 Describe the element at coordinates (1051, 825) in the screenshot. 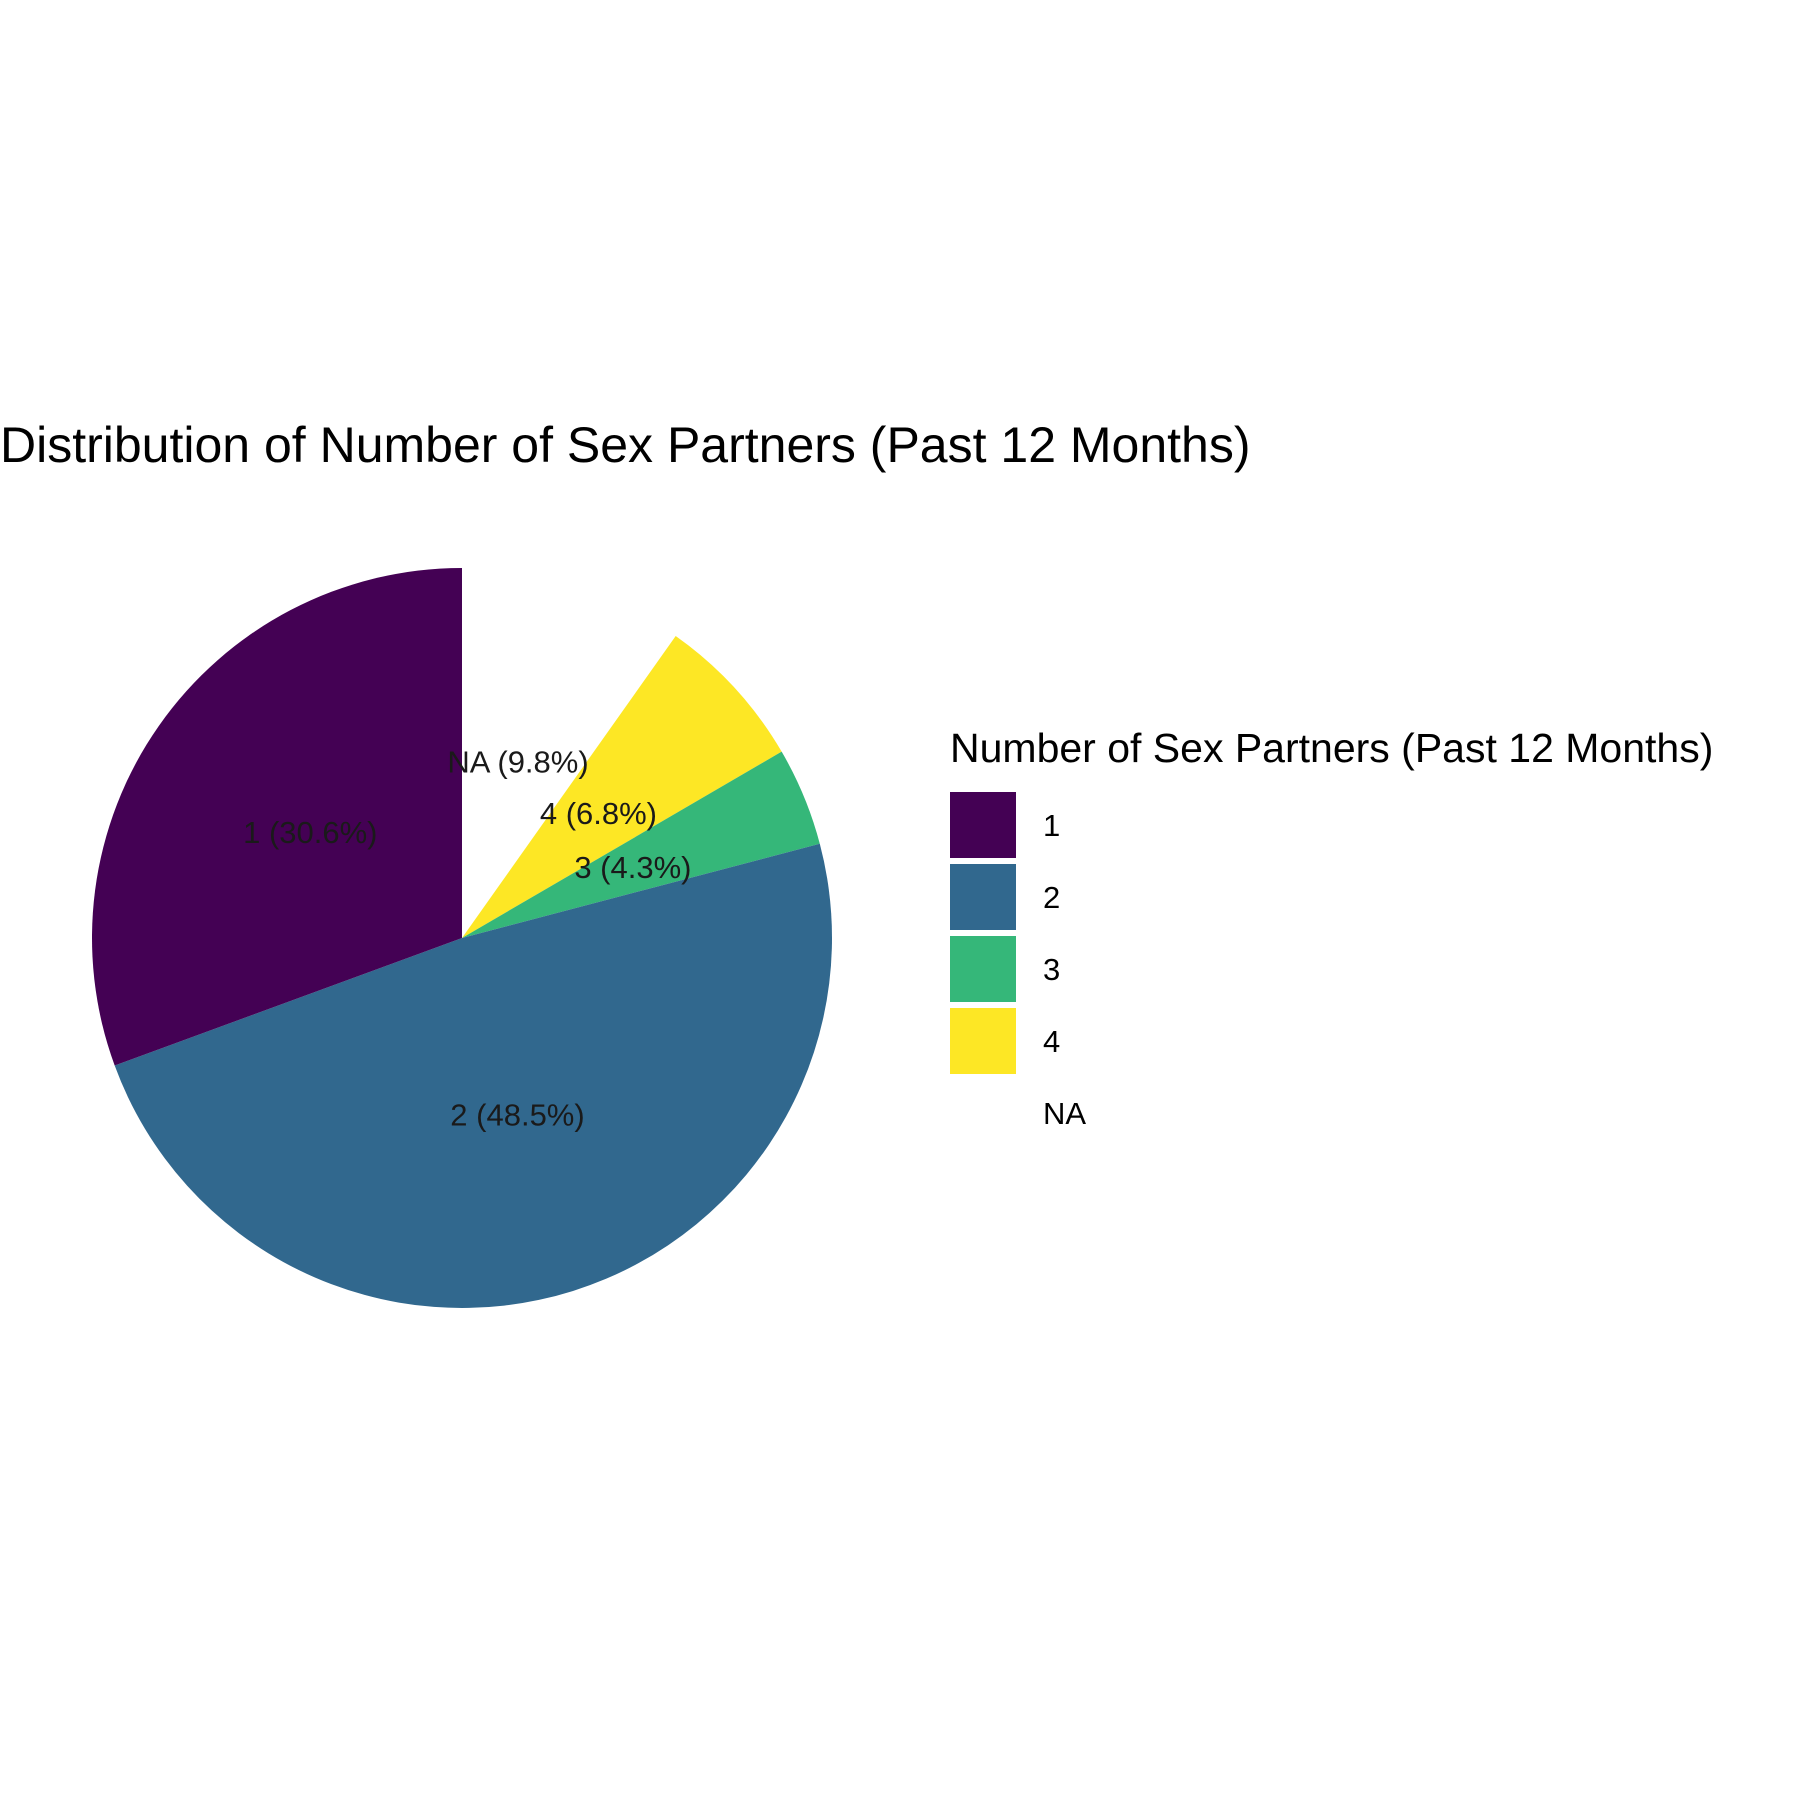

I see `legend-label-1: 1` at that location.